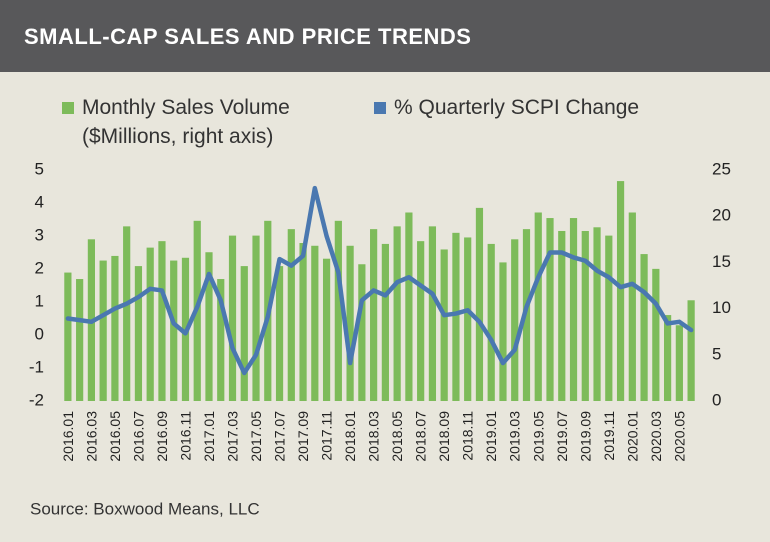 Image resolution: width=770 pixels, height=542 pixels. Describe the element at coordinates (91, 436) in the screenshot. I see `x-tick-label: 2016.03` at that location.